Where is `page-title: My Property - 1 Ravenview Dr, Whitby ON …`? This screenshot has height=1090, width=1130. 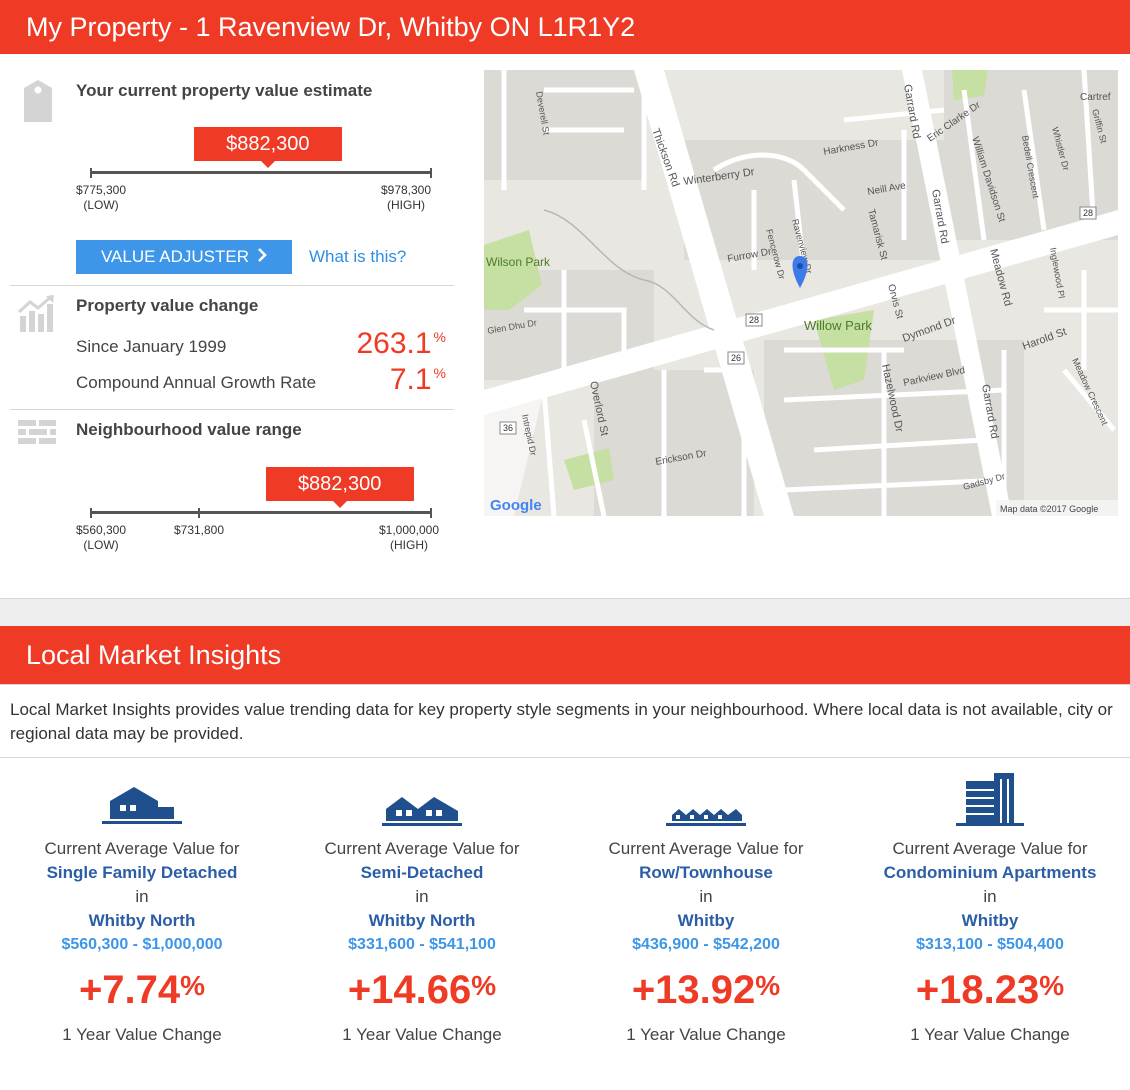 page-title: My Property - 1 Ravenview Dr, Whitby ON … is located at coordinates (331, 26).